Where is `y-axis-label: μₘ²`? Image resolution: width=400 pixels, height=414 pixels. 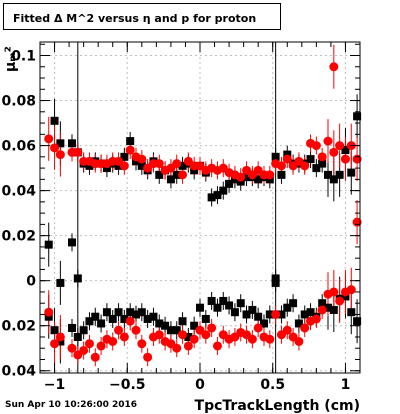
y-axis-label: μₘ² is located at coordinates (11, 59).